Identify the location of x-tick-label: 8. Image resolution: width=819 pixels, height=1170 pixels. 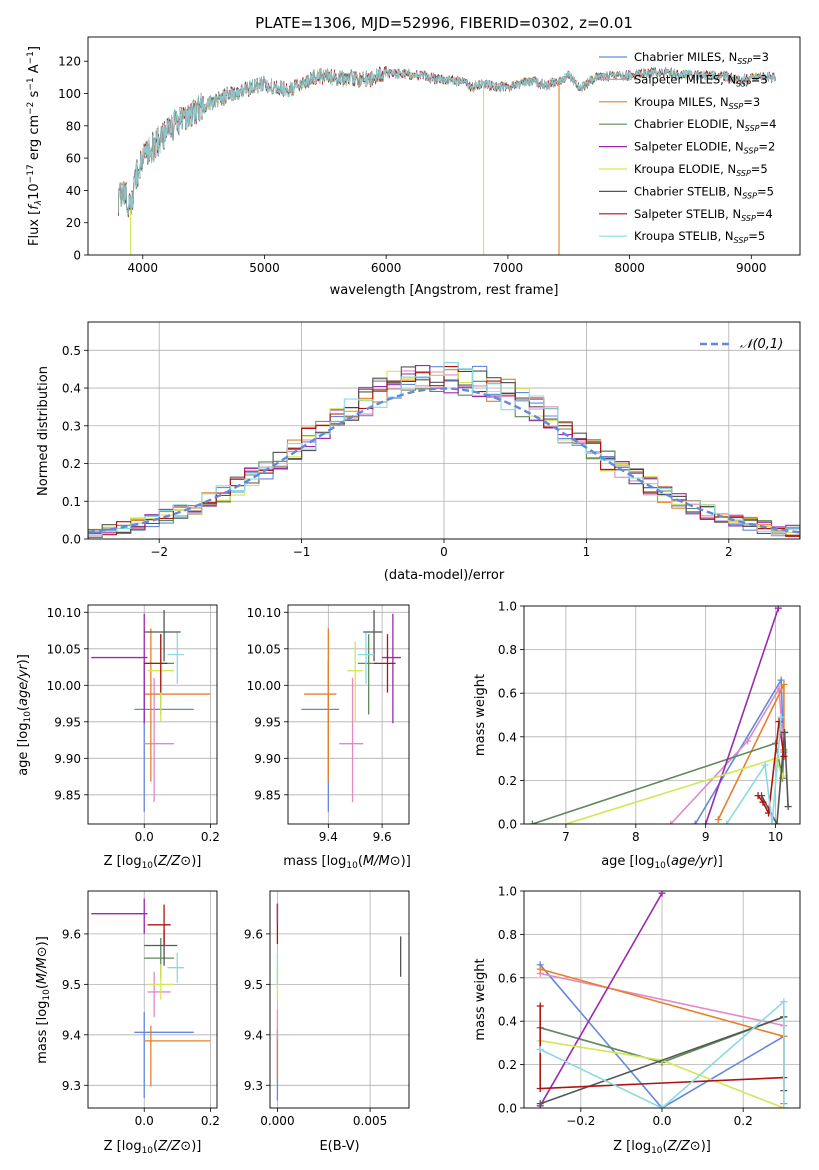
(636, 837).